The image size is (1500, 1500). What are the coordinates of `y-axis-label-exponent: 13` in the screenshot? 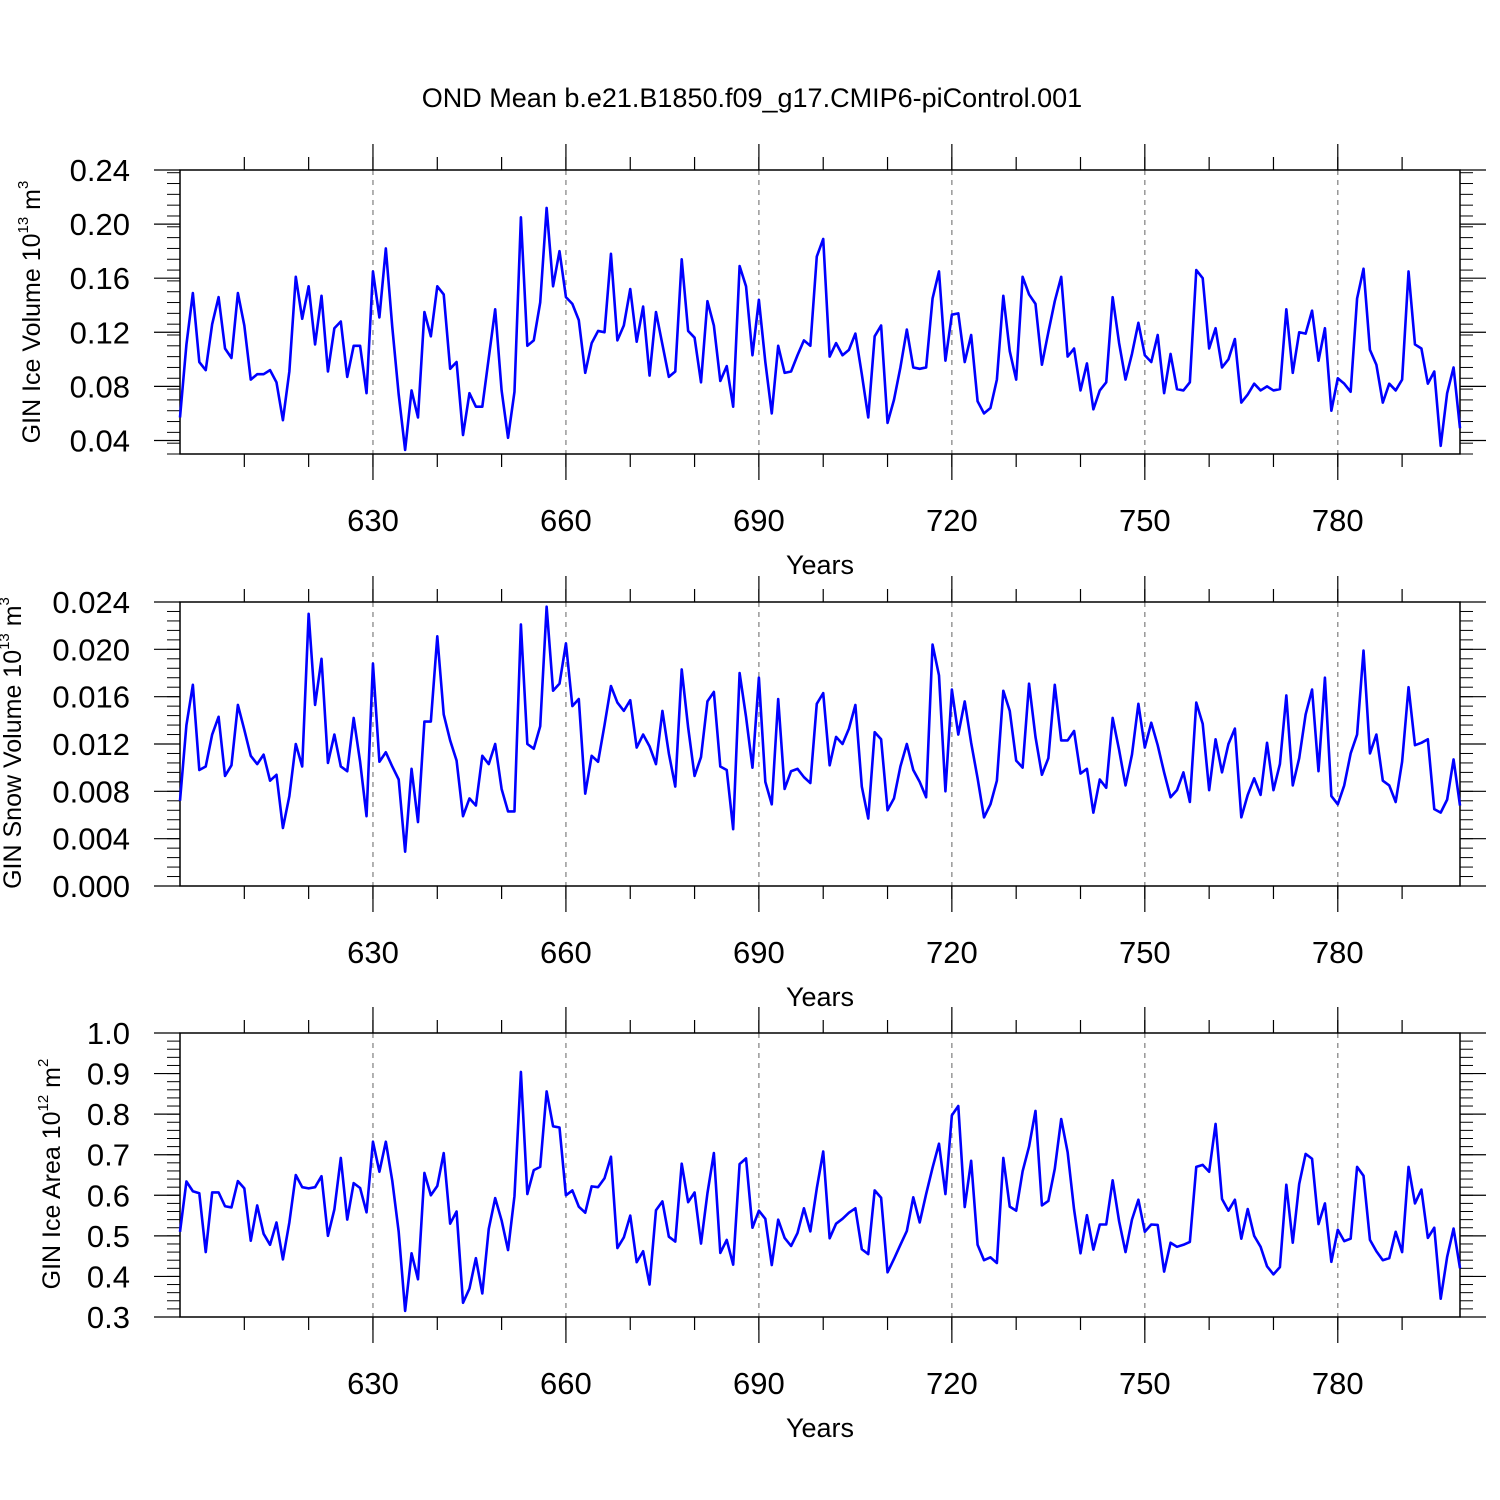 It's located at (6, 641).